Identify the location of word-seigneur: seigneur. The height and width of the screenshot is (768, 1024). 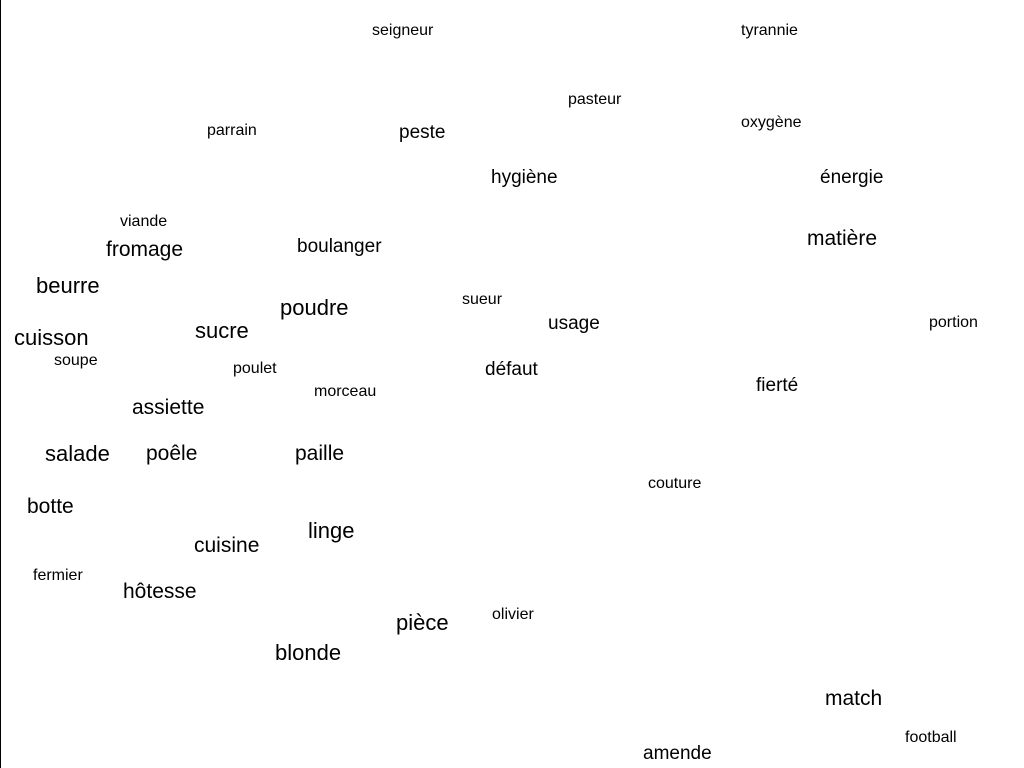
(403, 30).